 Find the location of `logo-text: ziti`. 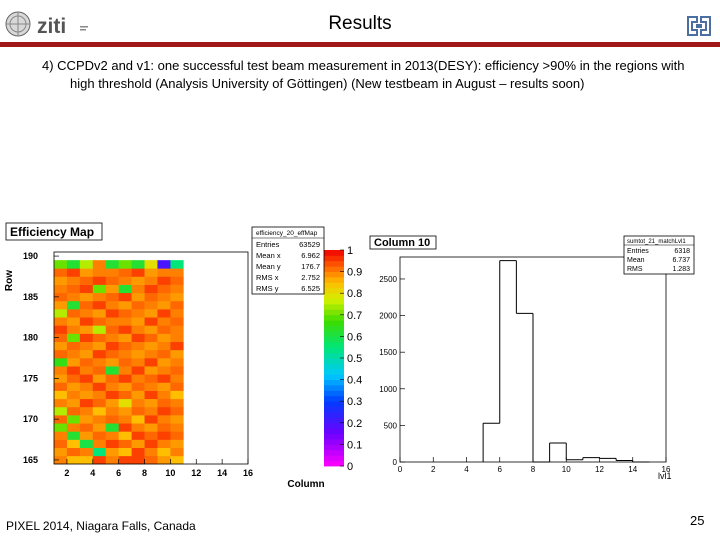

logo-text: ziti is located at coordinates (51, 26).